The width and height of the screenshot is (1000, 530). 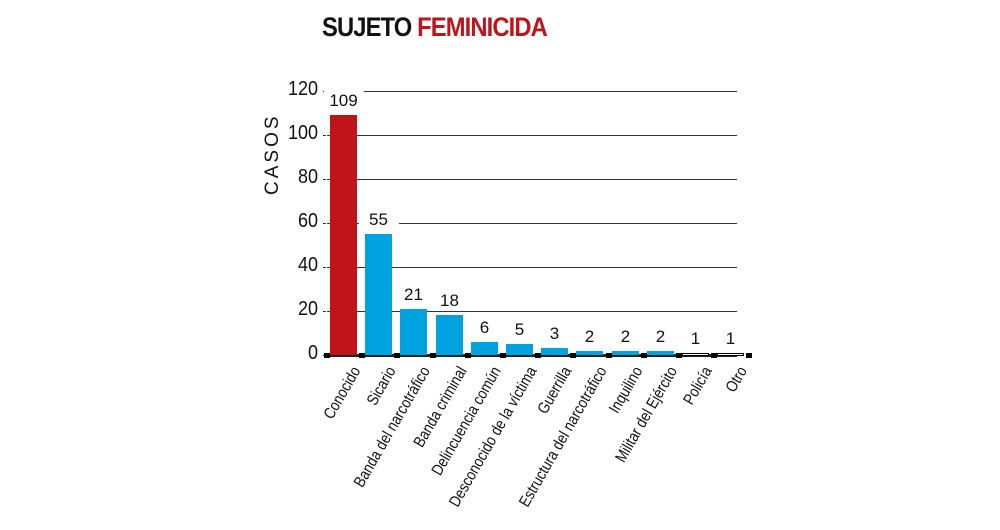 What do you see at coordinates (312, 353) in the screenshot?
I see `y-tick-label: 0` at bounding box center [312, 353].